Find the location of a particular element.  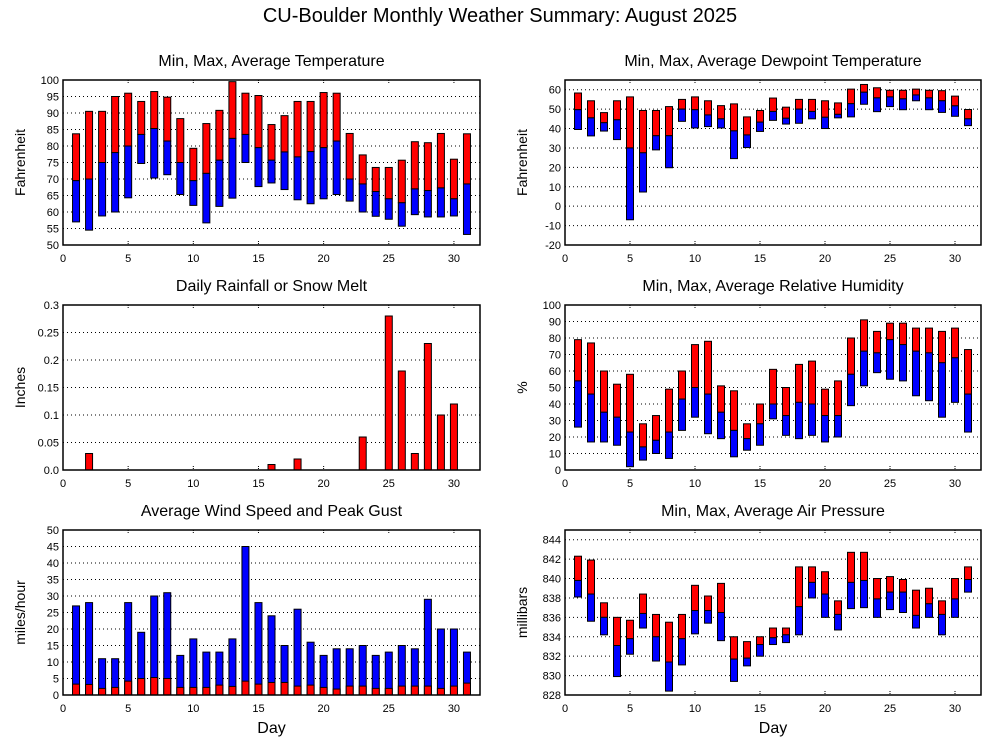

y-tick-label: 20 is located at coordinates (555, 438).